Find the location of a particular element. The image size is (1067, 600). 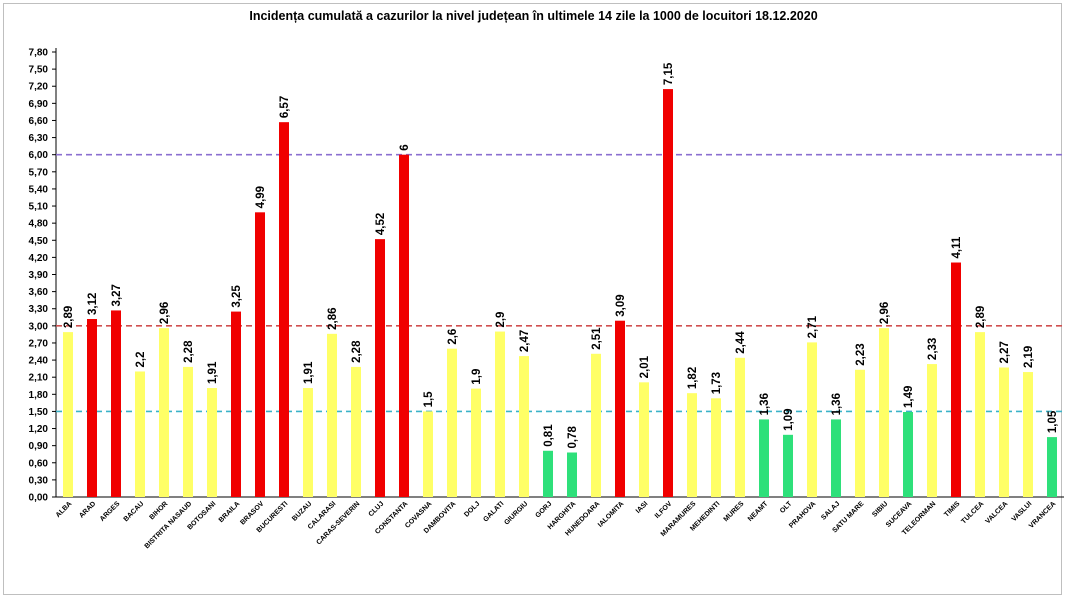

x-tick-label: BUZAU is located at coordinates (302, 511).